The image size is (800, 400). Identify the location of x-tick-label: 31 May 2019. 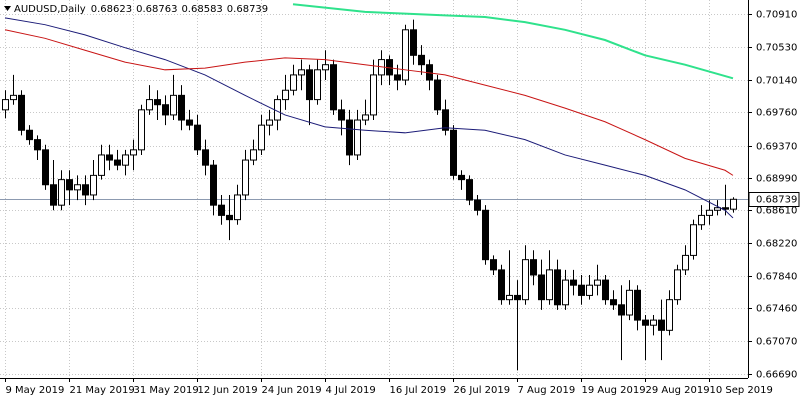
(166, 390).